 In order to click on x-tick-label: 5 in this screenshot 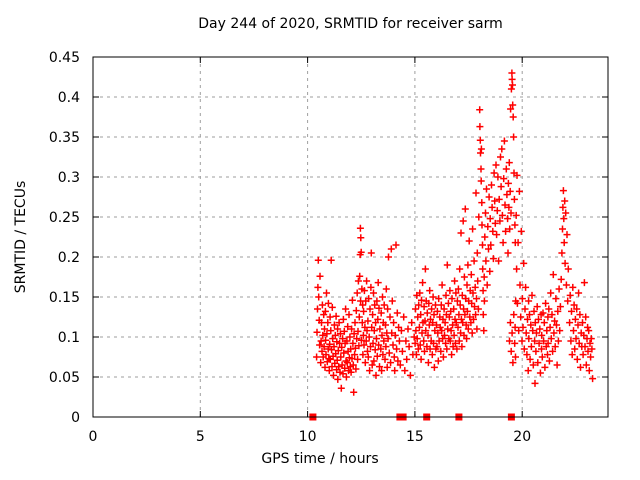, I will do `click(200, 437)`.